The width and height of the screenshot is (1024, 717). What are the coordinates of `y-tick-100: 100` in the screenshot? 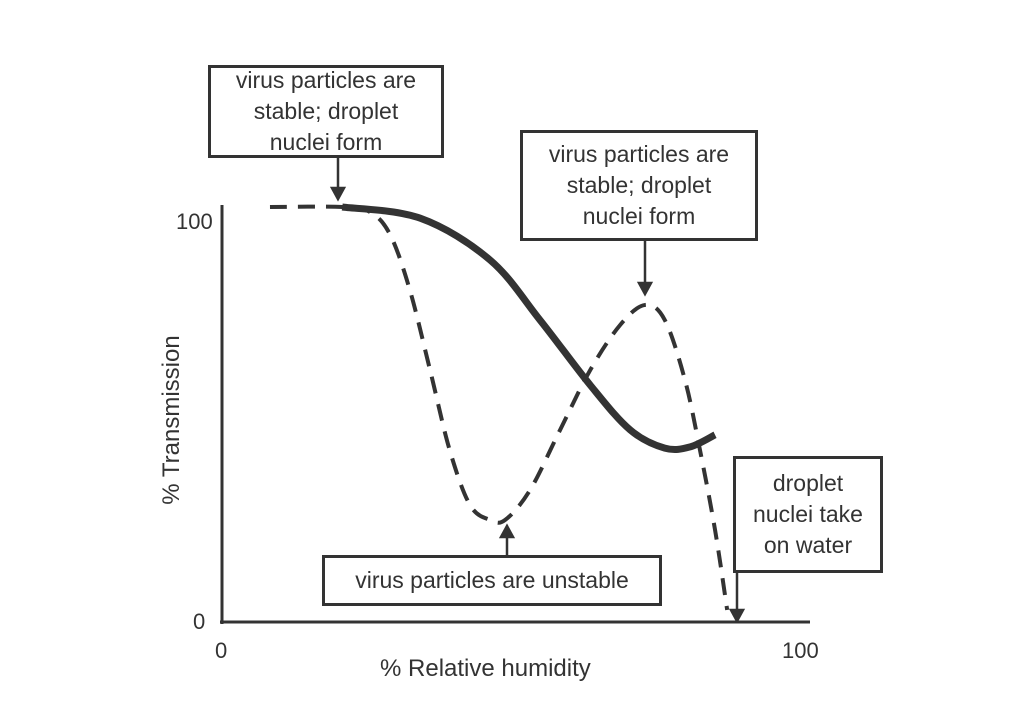 It's located at (194, 221).